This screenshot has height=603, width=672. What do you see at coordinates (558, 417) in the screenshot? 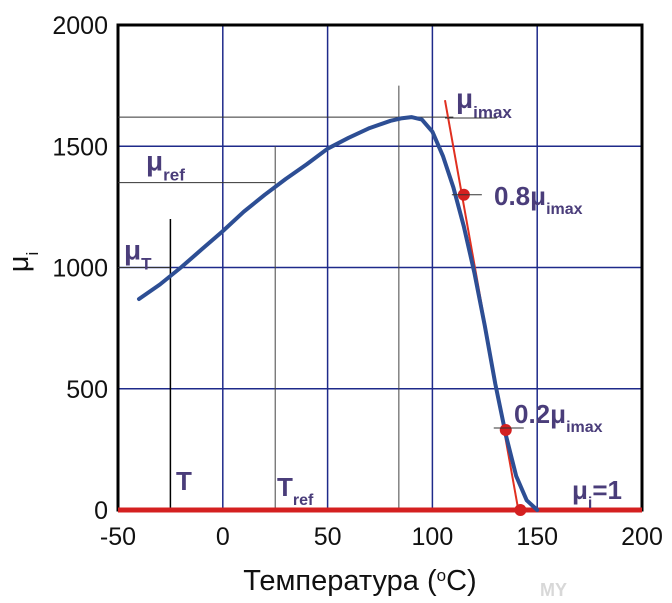
I see `marker-label-0-2: 0.2μimax` at bounding box center [558, 417].